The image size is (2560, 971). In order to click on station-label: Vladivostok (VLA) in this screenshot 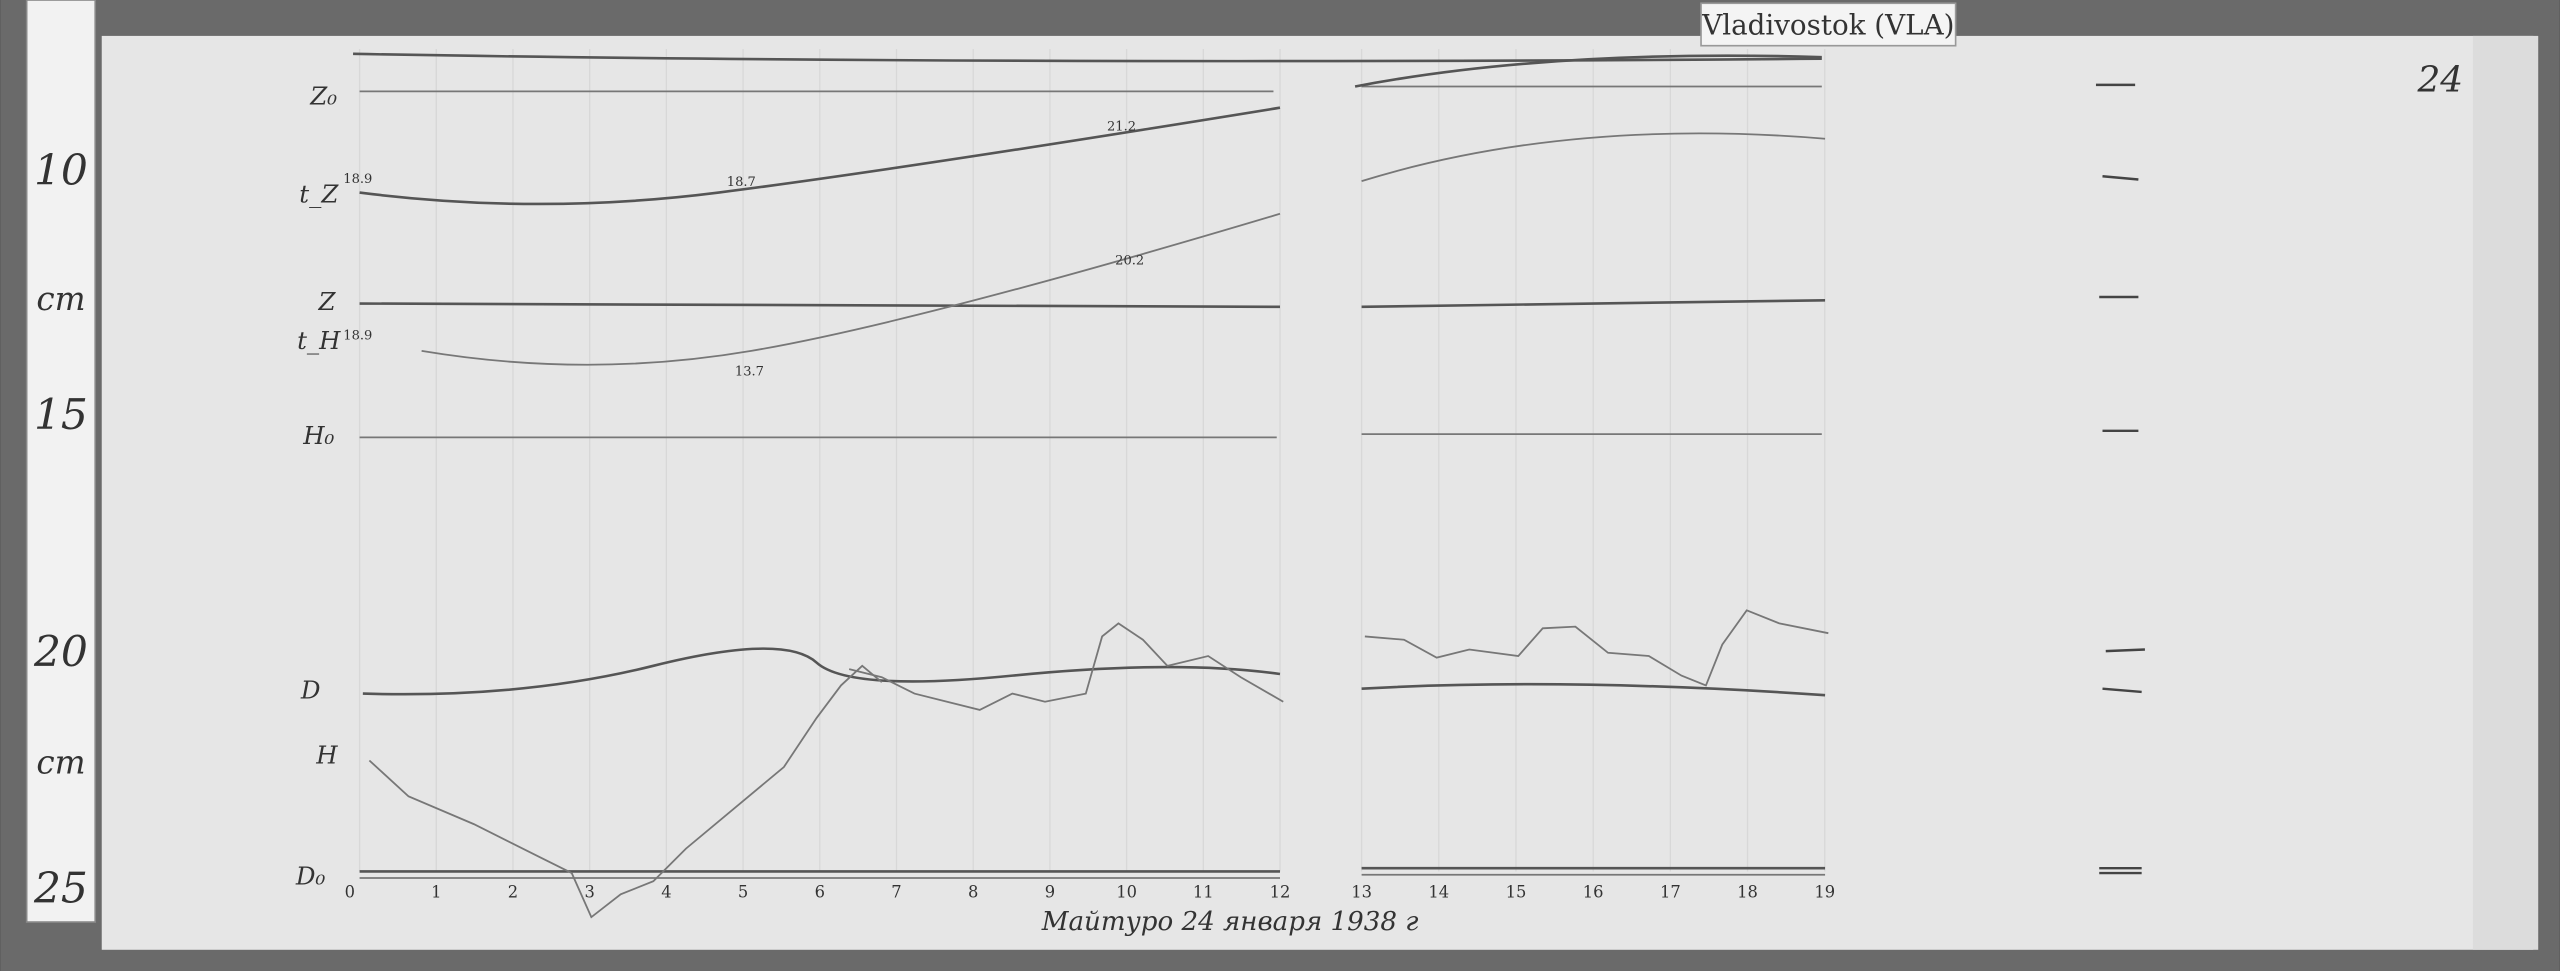, I will do `click(1827, 24)`.